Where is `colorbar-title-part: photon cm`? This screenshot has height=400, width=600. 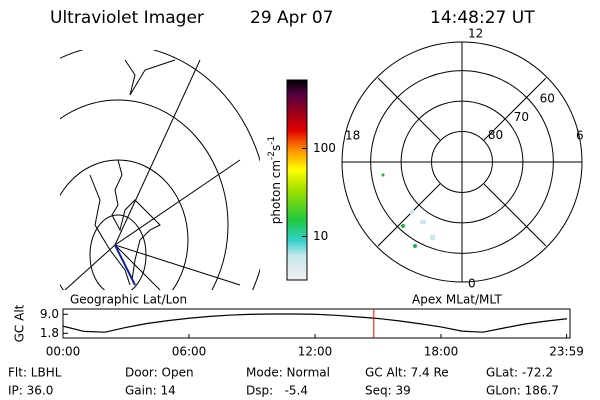 colorbar-title-part: photon cm is located at coordinates (276, 192).